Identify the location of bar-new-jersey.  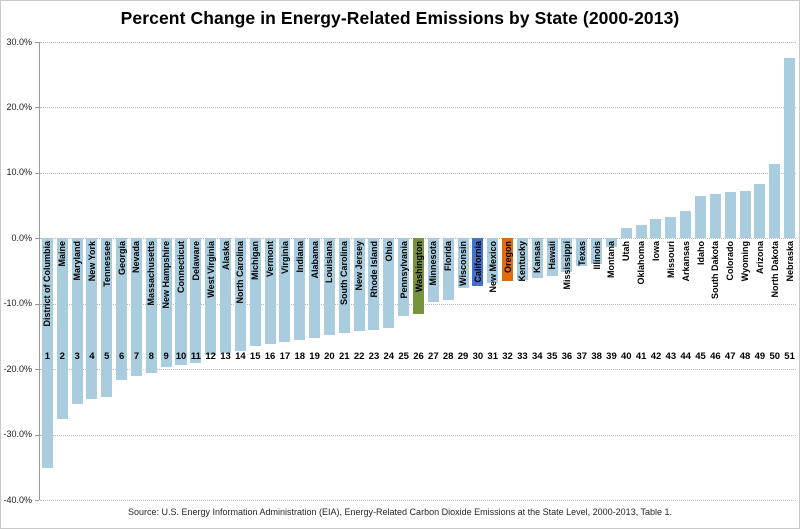
(359, 285).